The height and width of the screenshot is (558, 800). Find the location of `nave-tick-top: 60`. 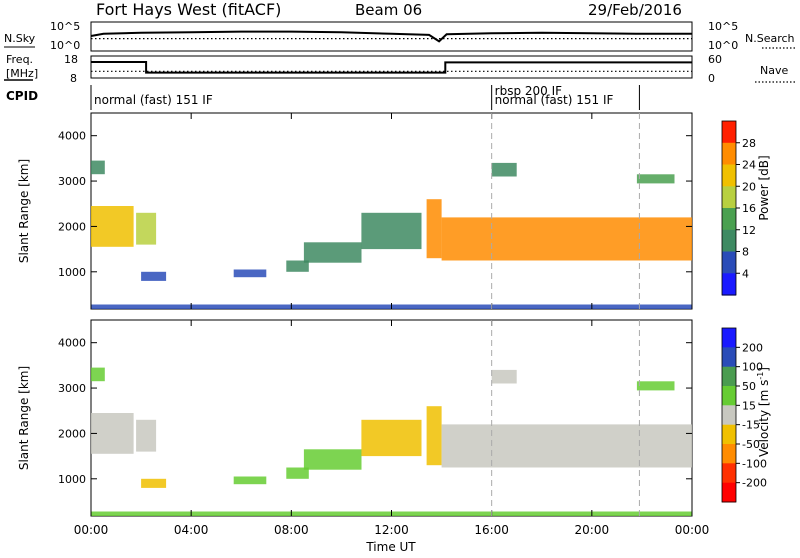

nave-tick-top: 60 is located at coordinates (715, 59).